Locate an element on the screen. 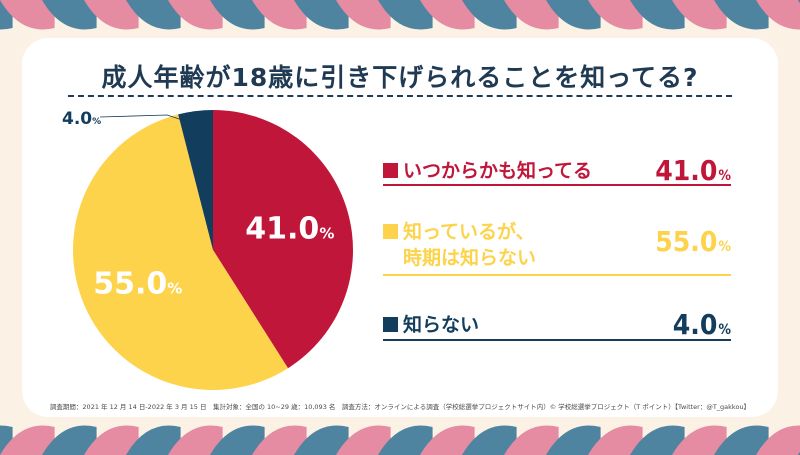  legend-value-knows-when: 41.0% is located at coordinates (693, 170).